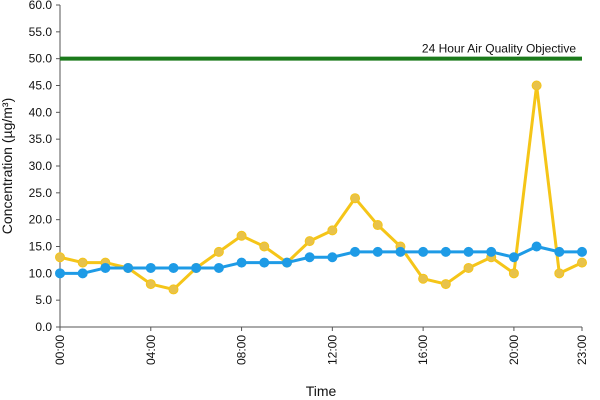  What do you see at coordinates (41, 166) in the screenshot?
I see `y-tick-label: 30.0` at bounding box center [41, 166].